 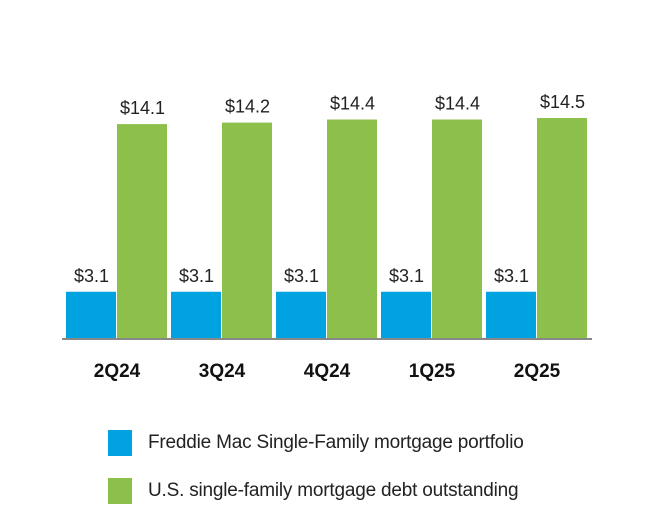 What do you see at coordinates (222, 371) in the screenshot?
I see `x-tick-label: 3Q24` at bounding box center [222, 371].